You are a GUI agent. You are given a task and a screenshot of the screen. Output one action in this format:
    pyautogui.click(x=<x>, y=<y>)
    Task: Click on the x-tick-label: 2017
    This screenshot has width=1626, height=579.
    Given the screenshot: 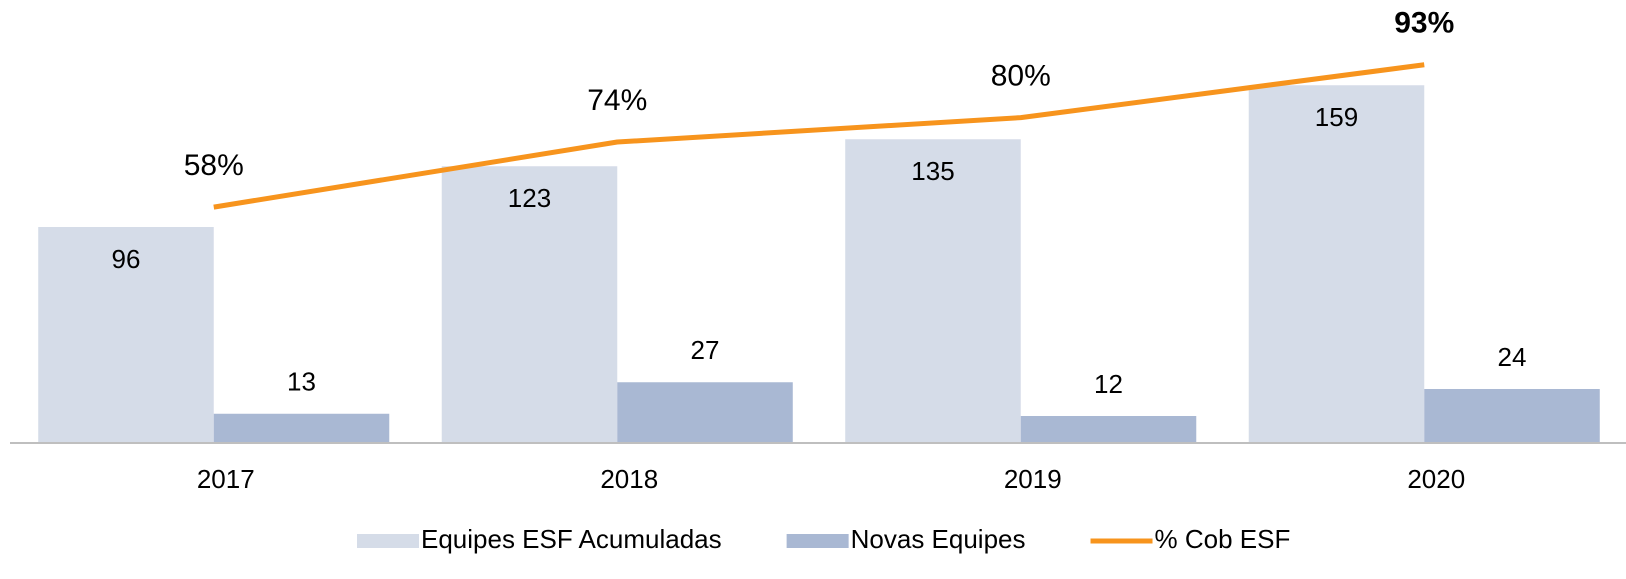 What is the action you would take?
    pyautogui.click(x=226, y=479)
    